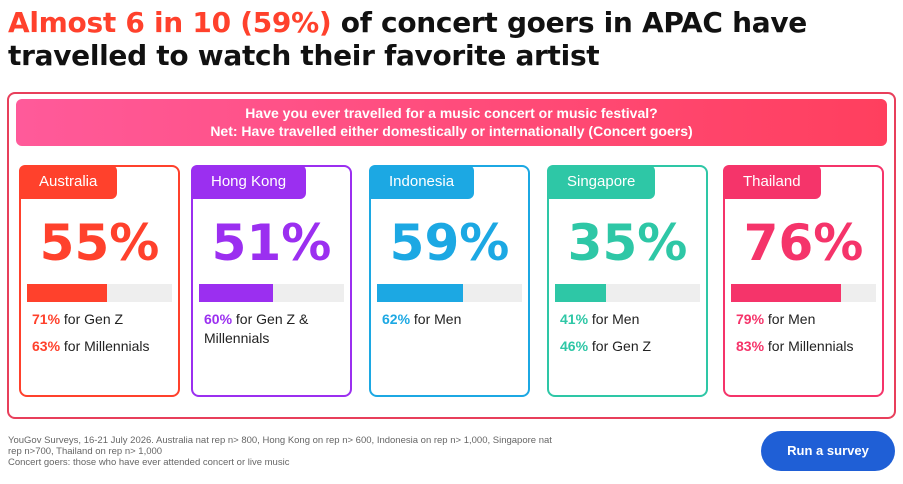 This screenshot has height=484, width=903. What do you see at coordinates (46, 346) in the screenshot?
I see `stat-percent: 63%` at bounding box center [46, 346].